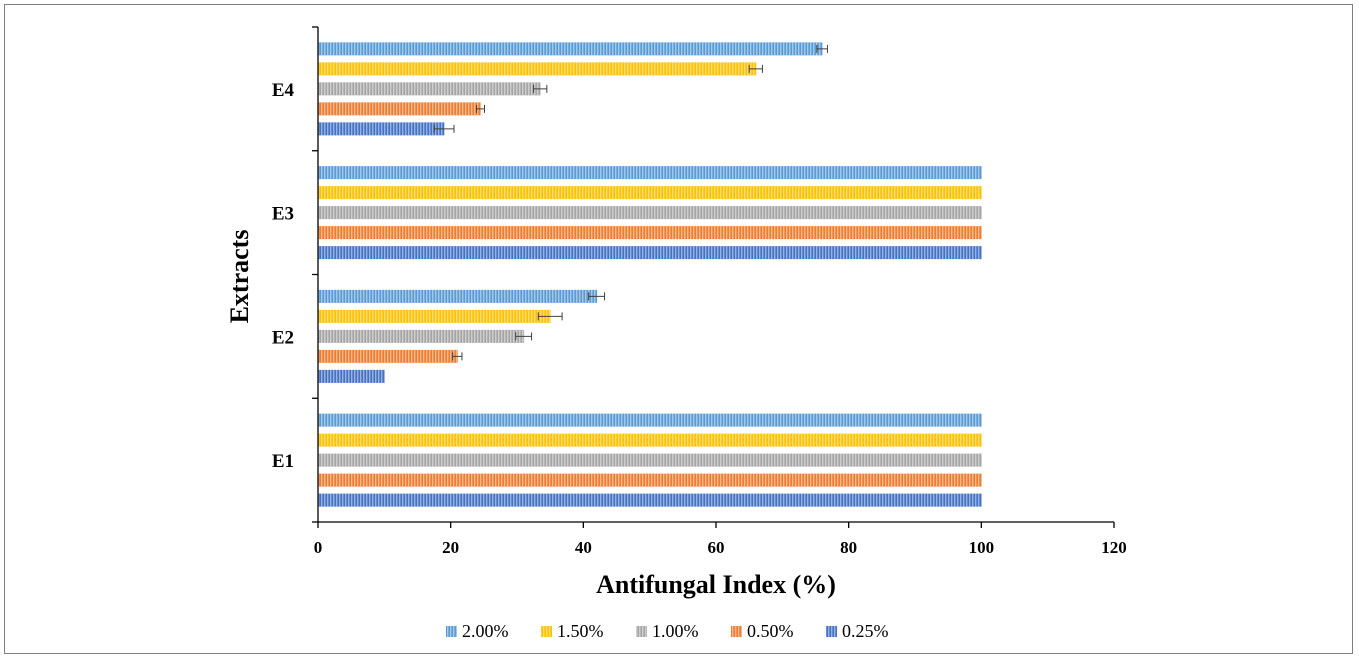 The image size is (1359, 660). What do you see at coordinates (283, 214) in the screenshot?
I see `category-label: E3` at bounding box center [283, 214].